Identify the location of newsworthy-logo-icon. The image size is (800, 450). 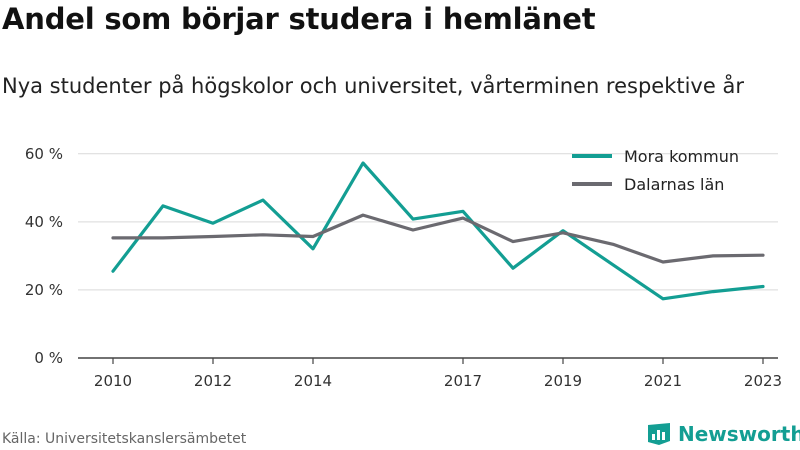
(659, 434).